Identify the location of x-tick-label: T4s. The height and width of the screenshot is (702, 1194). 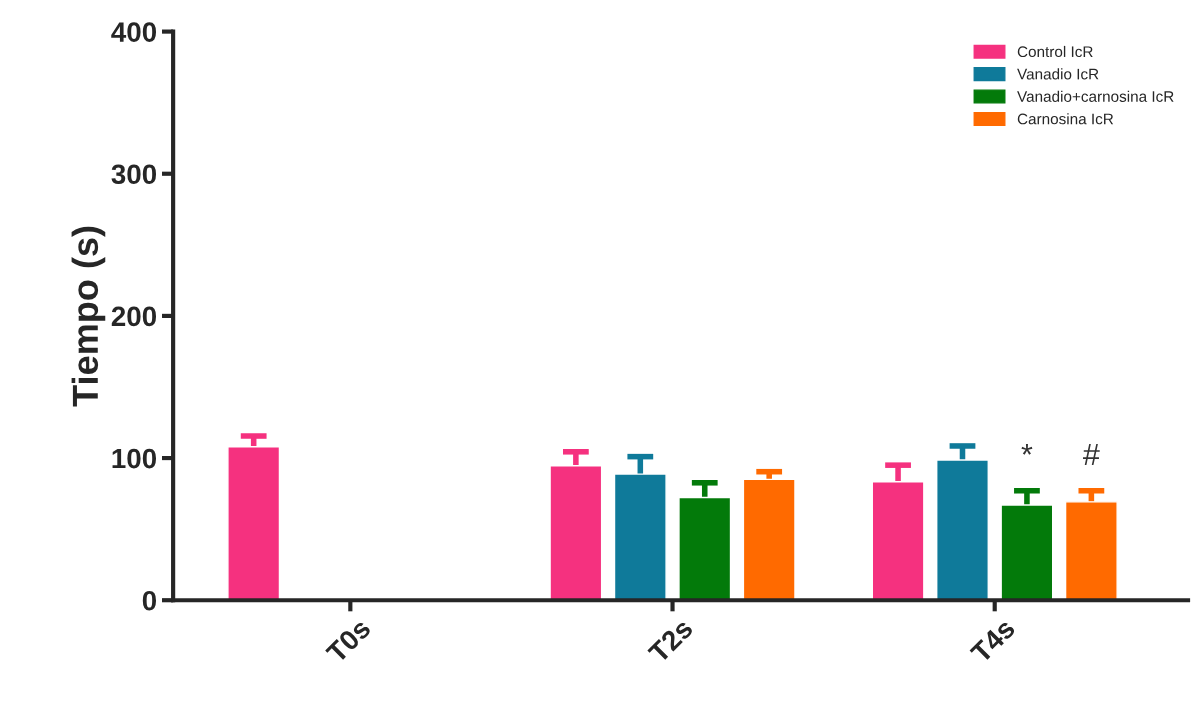
(993, 641).